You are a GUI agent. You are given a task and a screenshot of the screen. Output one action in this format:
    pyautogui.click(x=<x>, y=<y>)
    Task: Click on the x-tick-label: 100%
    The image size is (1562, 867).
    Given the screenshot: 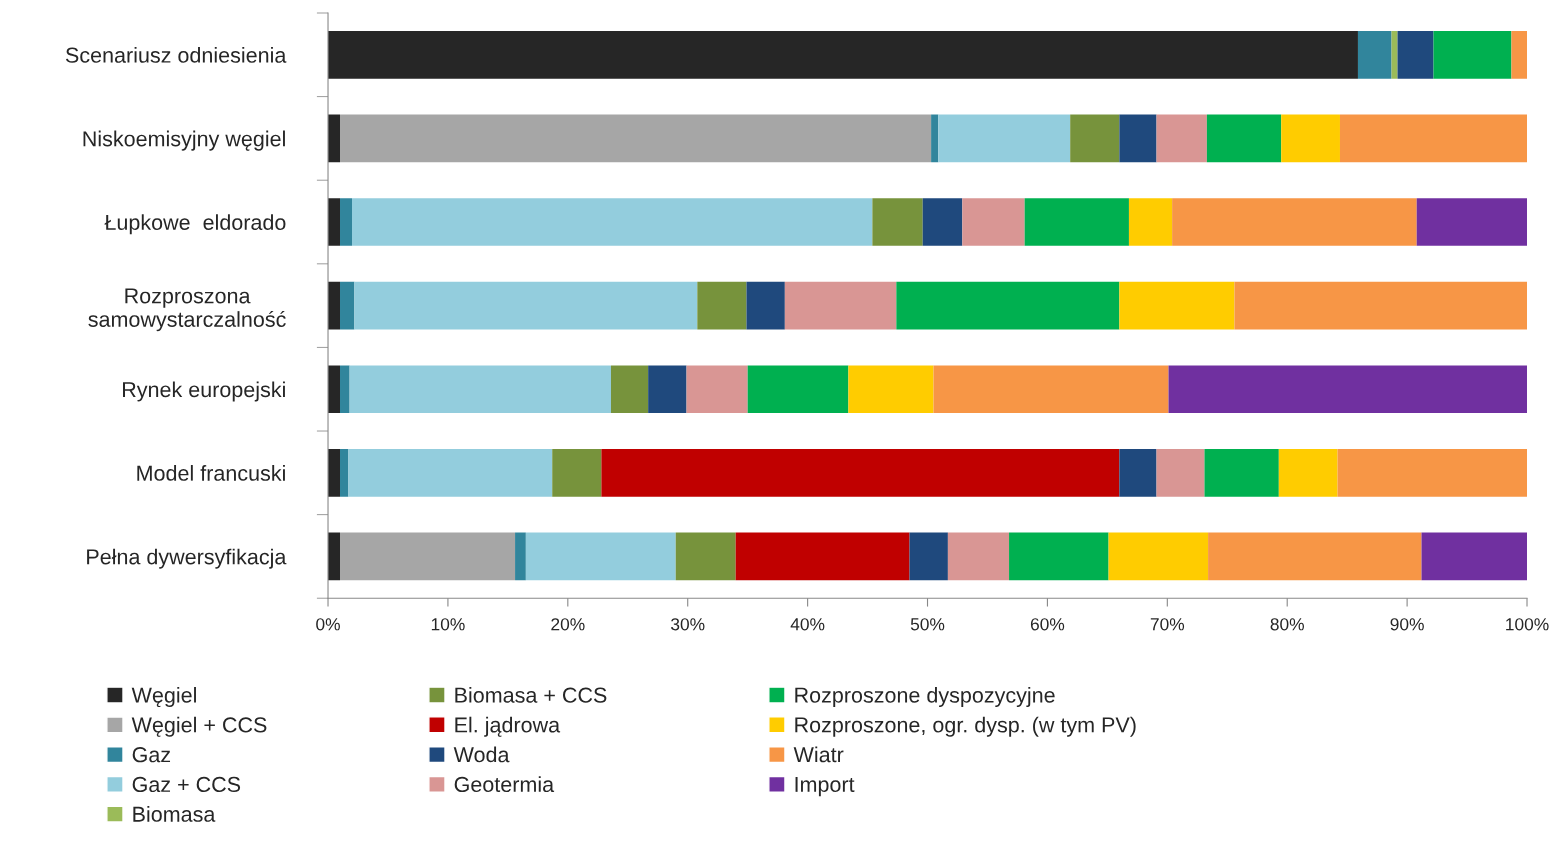 What is the action you would take?
    pyautogui.click(x=1527, y=624)
    